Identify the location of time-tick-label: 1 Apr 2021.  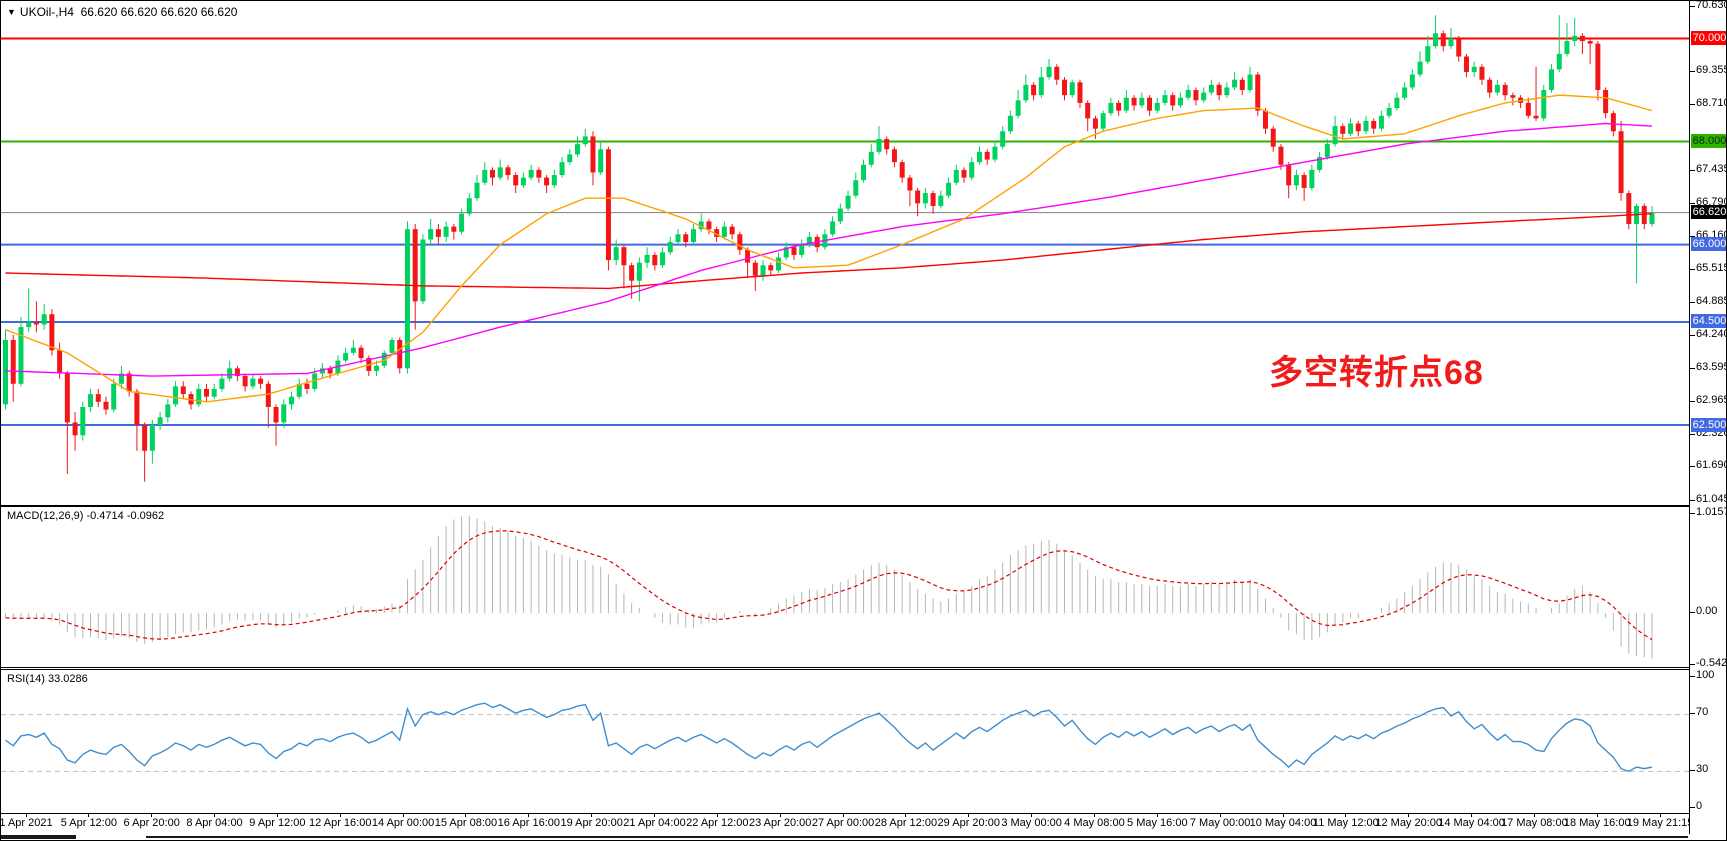
(26, 823).